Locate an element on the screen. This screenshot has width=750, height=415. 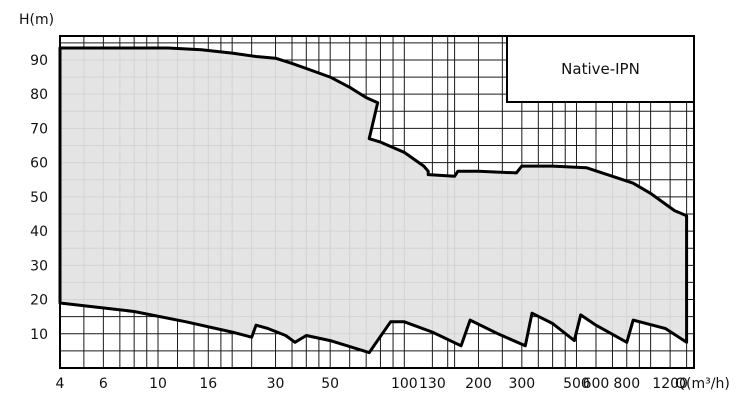
x-tick-label: 130 is located at coordinates (432, 384).